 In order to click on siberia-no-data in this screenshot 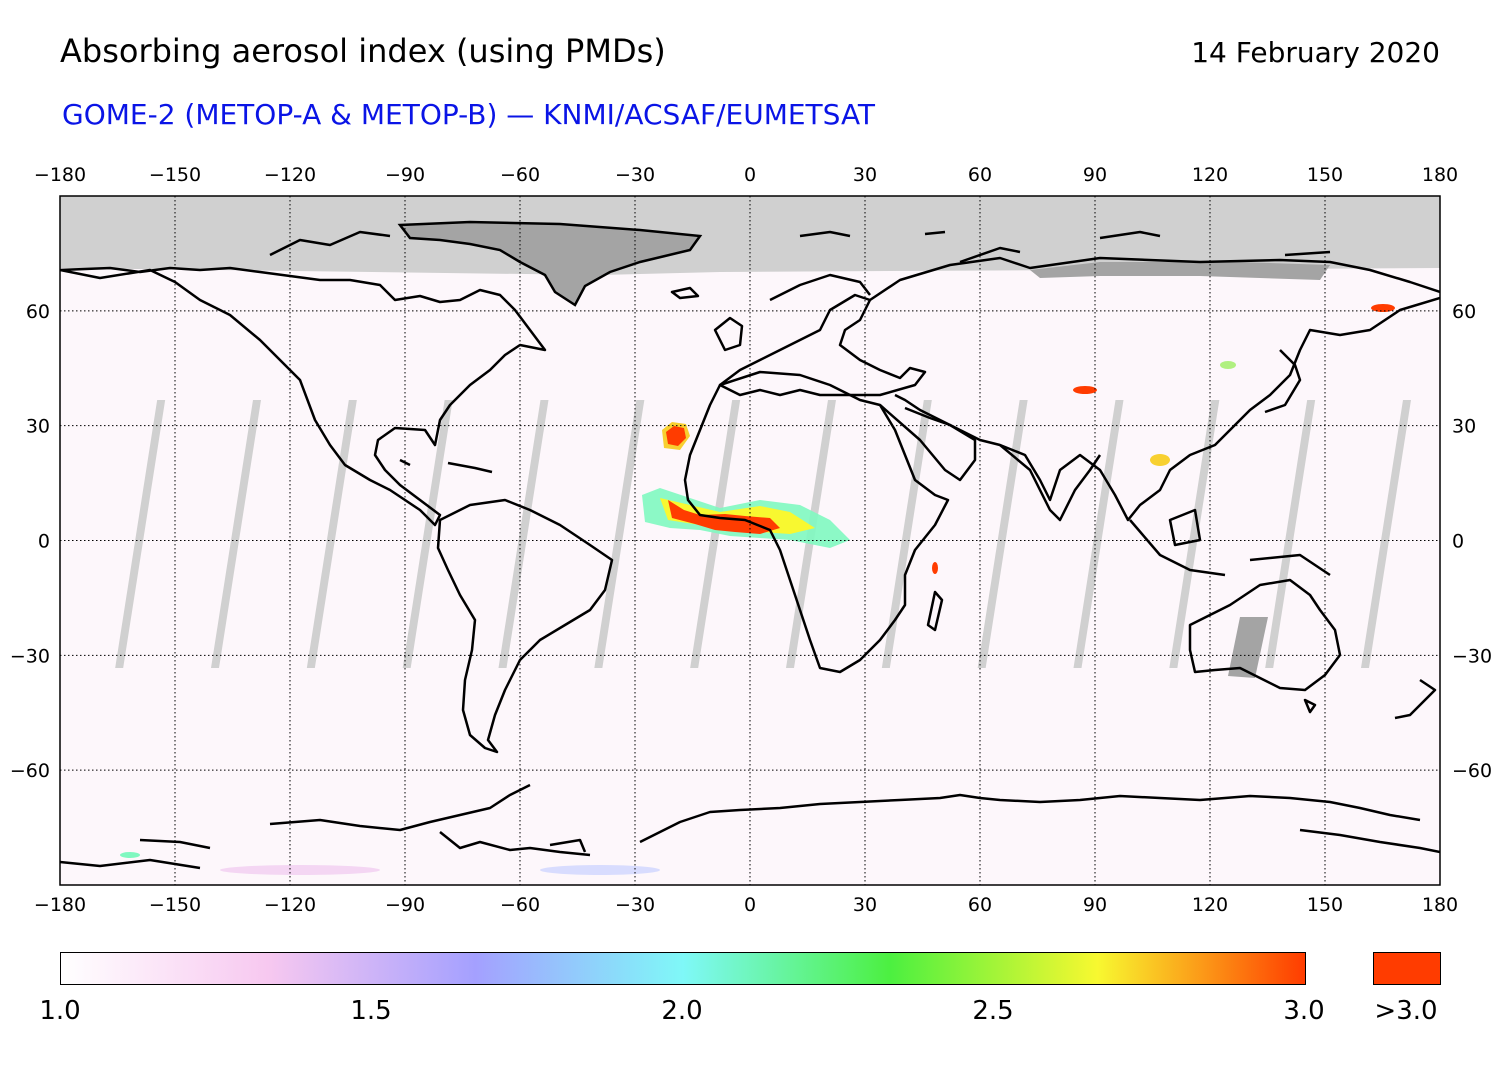, I will do `click(1180, 271)`.